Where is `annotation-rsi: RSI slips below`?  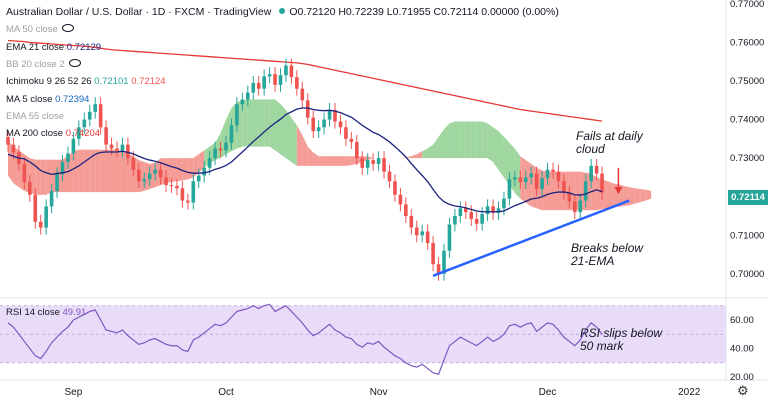 annotation-rsi: RSI slips below is located at coordinates (621, 333).